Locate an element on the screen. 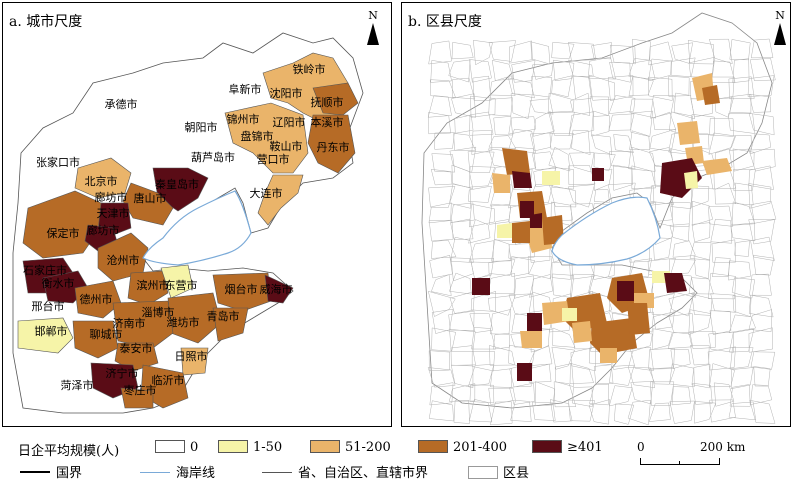 Image resolution: width=795 pixels, height=485 pixels. legend-province-border: 省、自治区、直辖市界 is located at coordinates (345, 471).